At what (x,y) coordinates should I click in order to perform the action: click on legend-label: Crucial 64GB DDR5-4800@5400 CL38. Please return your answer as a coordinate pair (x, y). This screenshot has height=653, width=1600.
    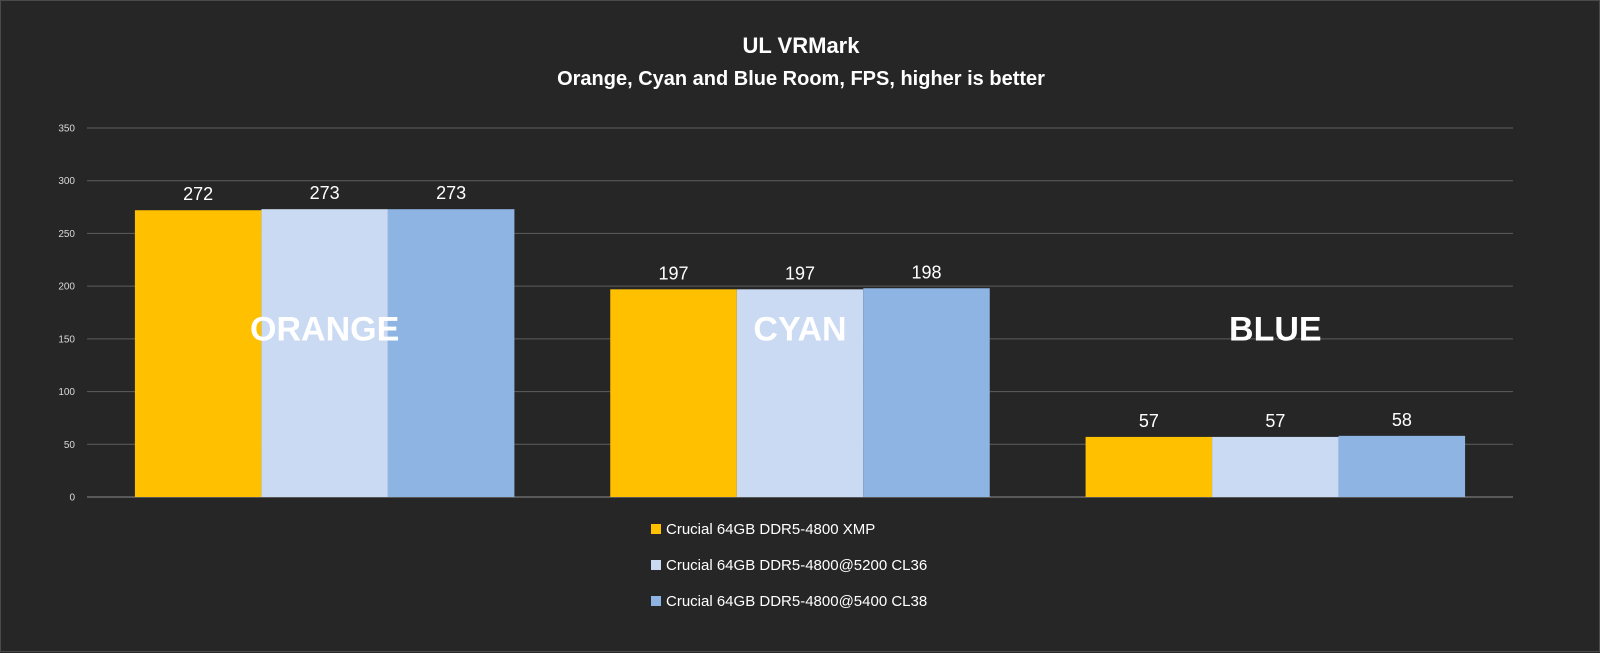
    Looking at the image, I should click on (796, 601).